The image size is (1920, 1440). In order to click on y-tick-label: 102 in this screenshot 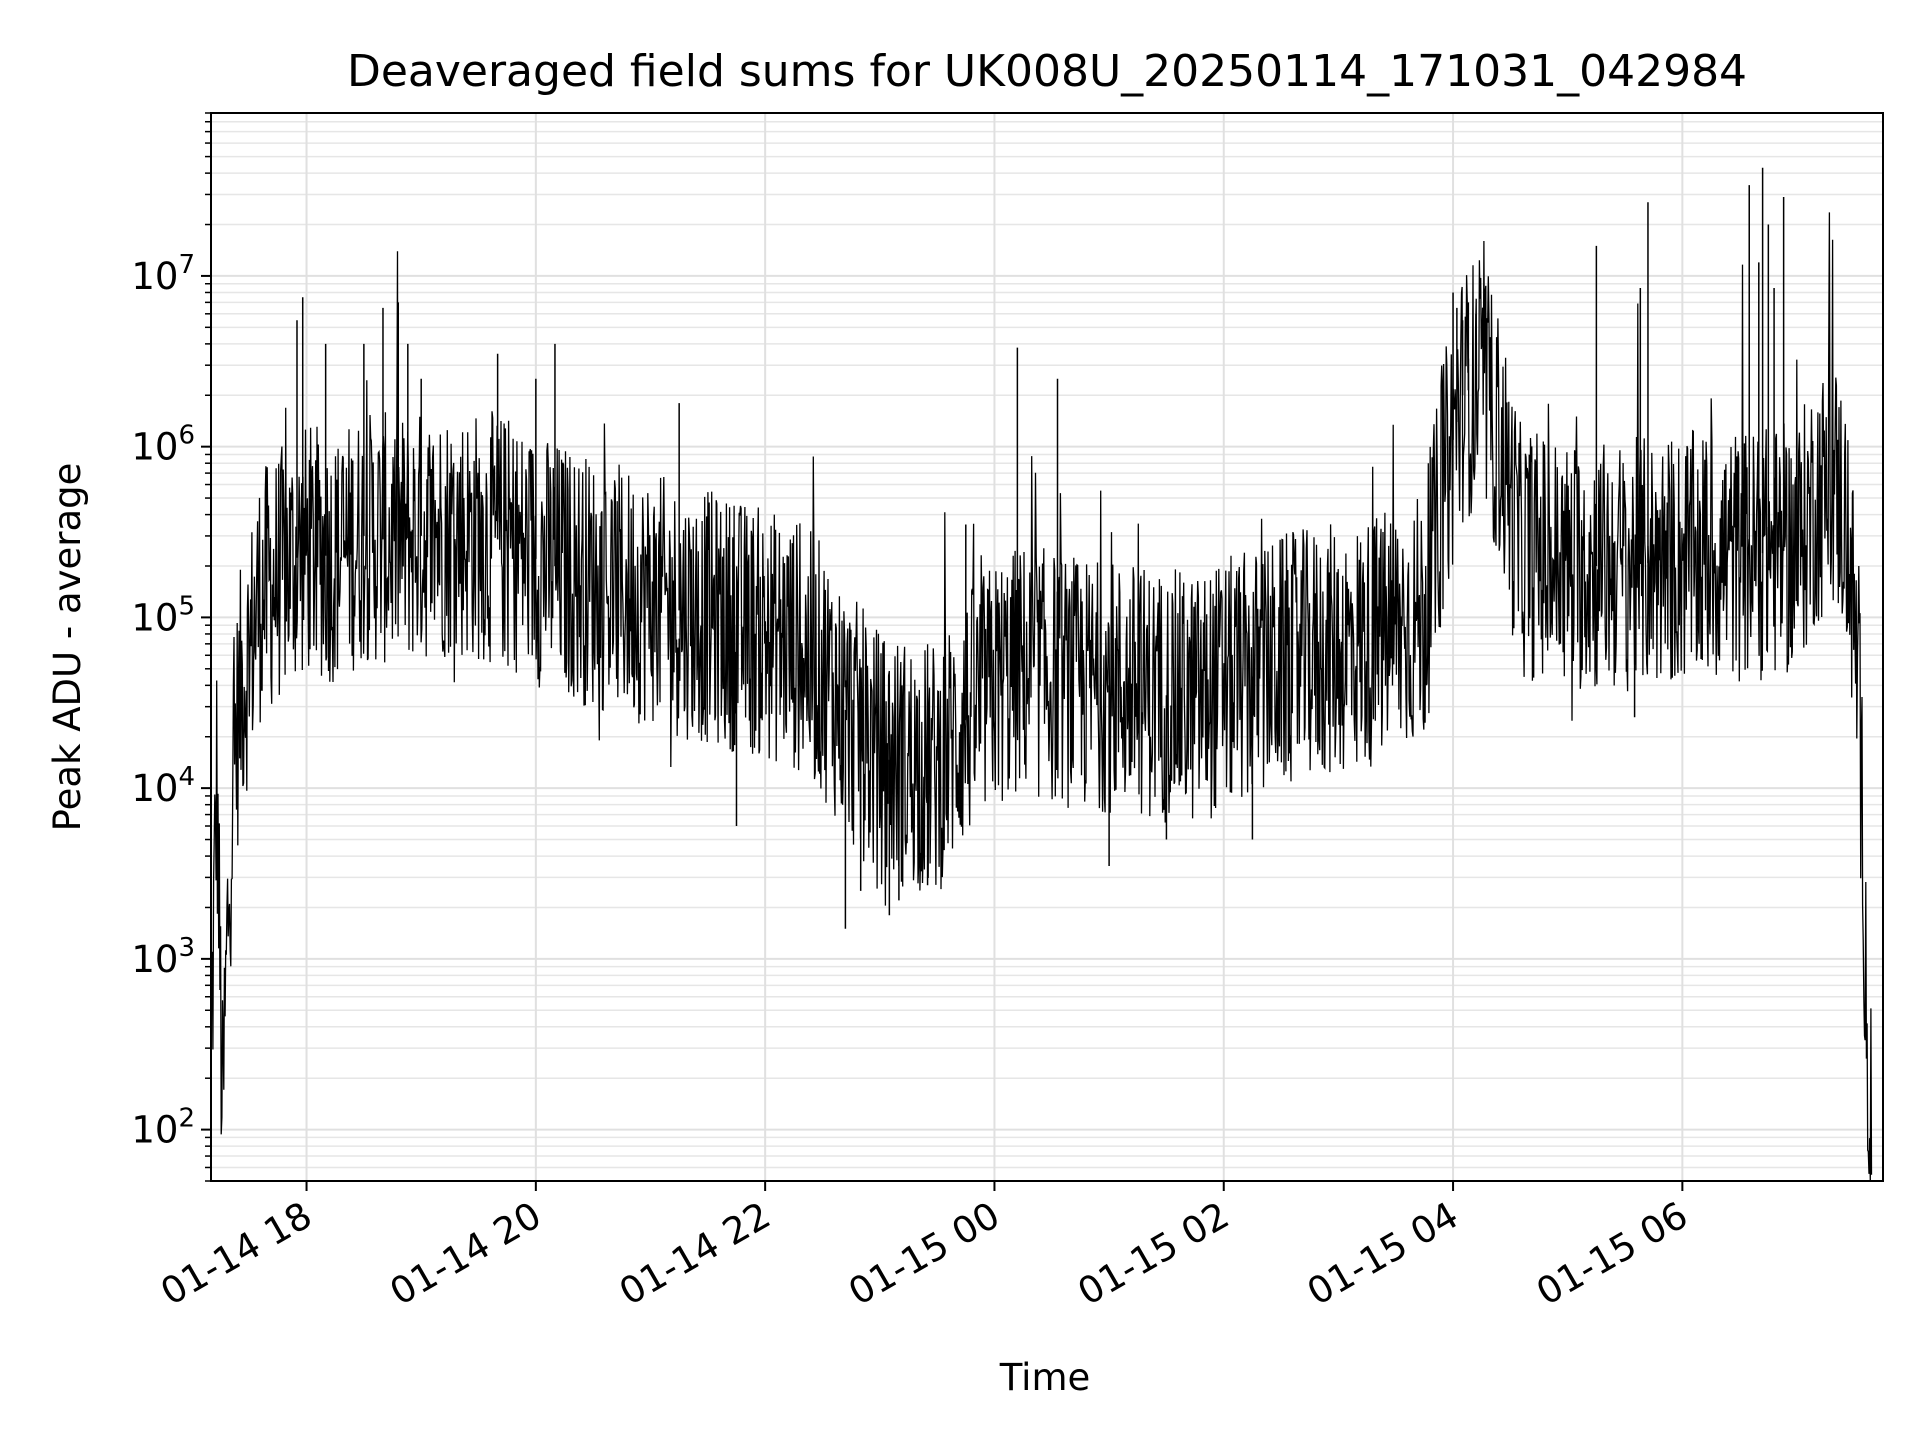, I will do `click(163, 1128)`.